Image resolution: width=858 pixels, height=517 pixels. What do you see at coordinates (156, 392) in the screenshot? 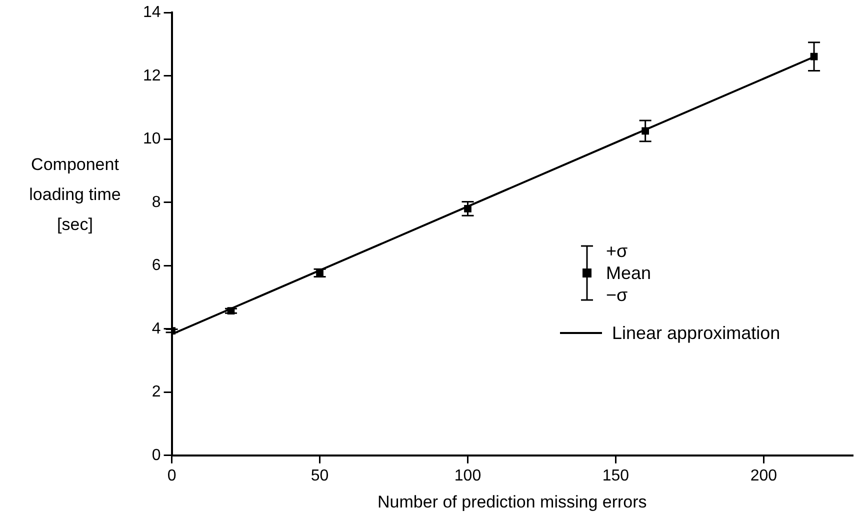
I see `y-tick-label: 2` at bounding box center [156, 392].